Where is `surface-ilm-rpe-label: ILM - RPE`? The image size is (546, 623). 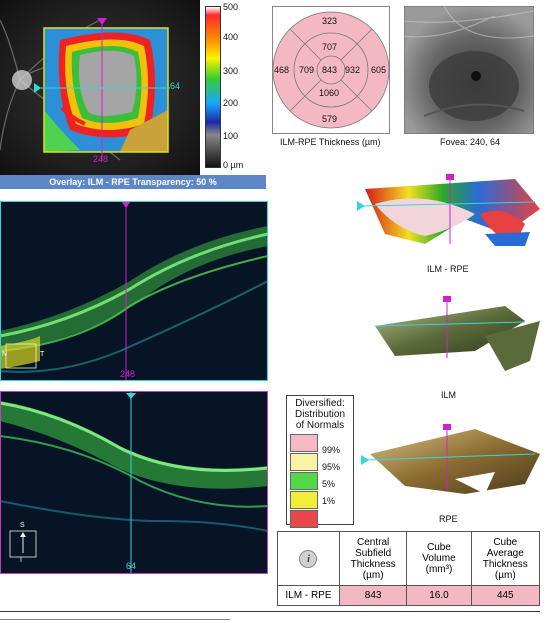
surface-ilm-rpe-label: ILM - RPE is located at coordinates (448, 269).